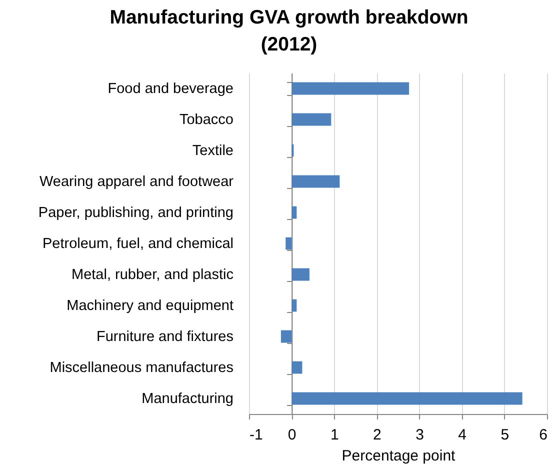  Describe the element at coordinates (420, 435) in the screenshot. I see `x-tick-label: 3` at that location.